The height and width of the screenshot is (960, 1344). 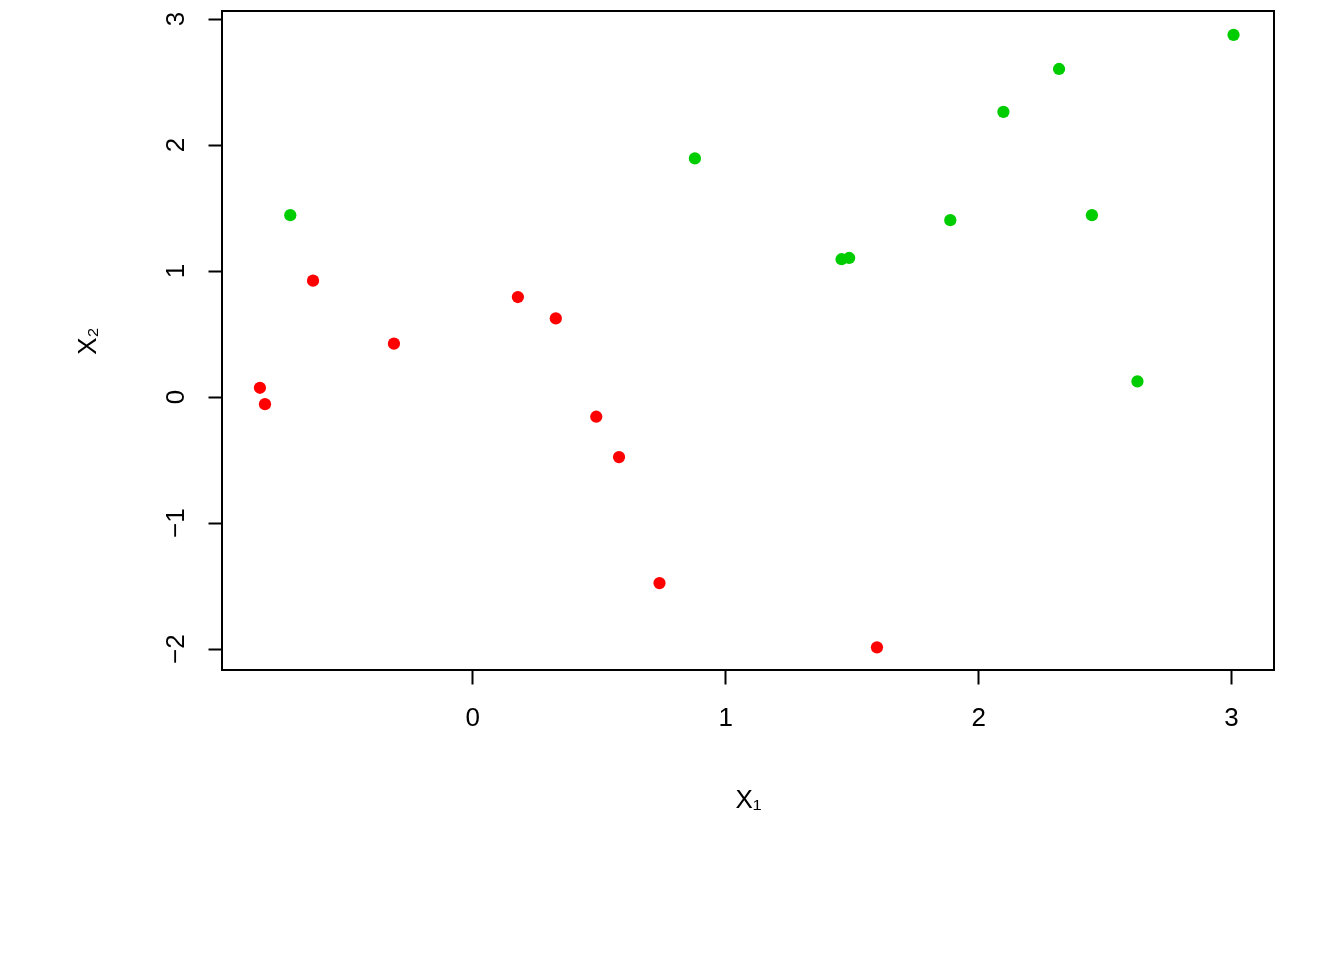 What do you see at coordinates (725, 716) in the screenshot?
I see `x-tick-label: 1` at bounding box center [725, 716].